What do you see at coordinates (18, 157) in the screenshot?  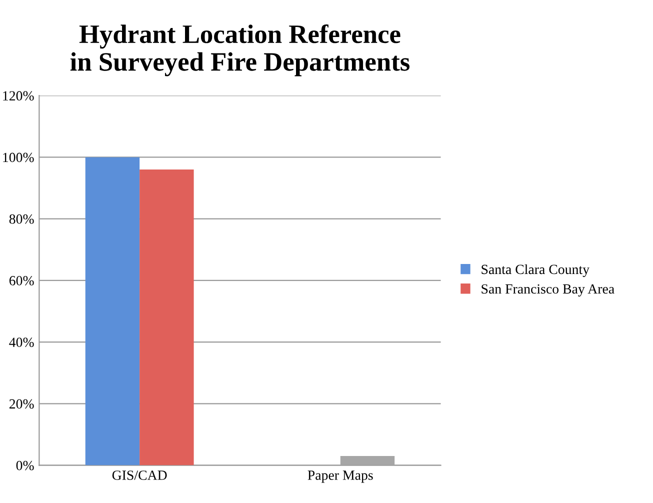 I see `y-tick-label: 100%` at bounding box center [18, 157].